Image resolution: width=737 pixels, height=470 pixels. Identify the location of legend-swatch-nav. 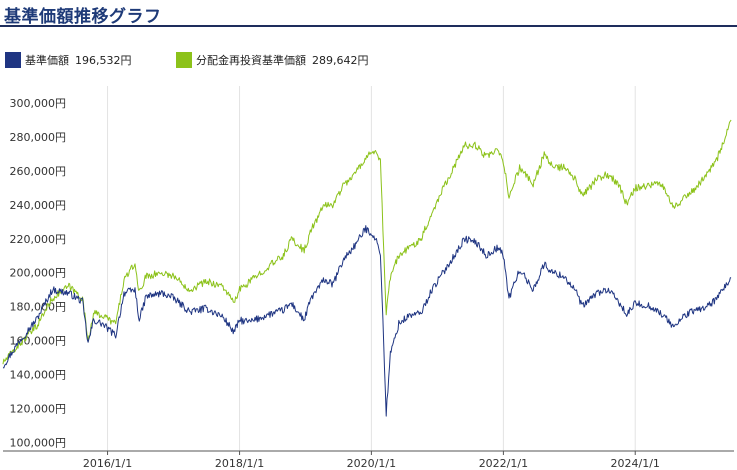
(13, 60).